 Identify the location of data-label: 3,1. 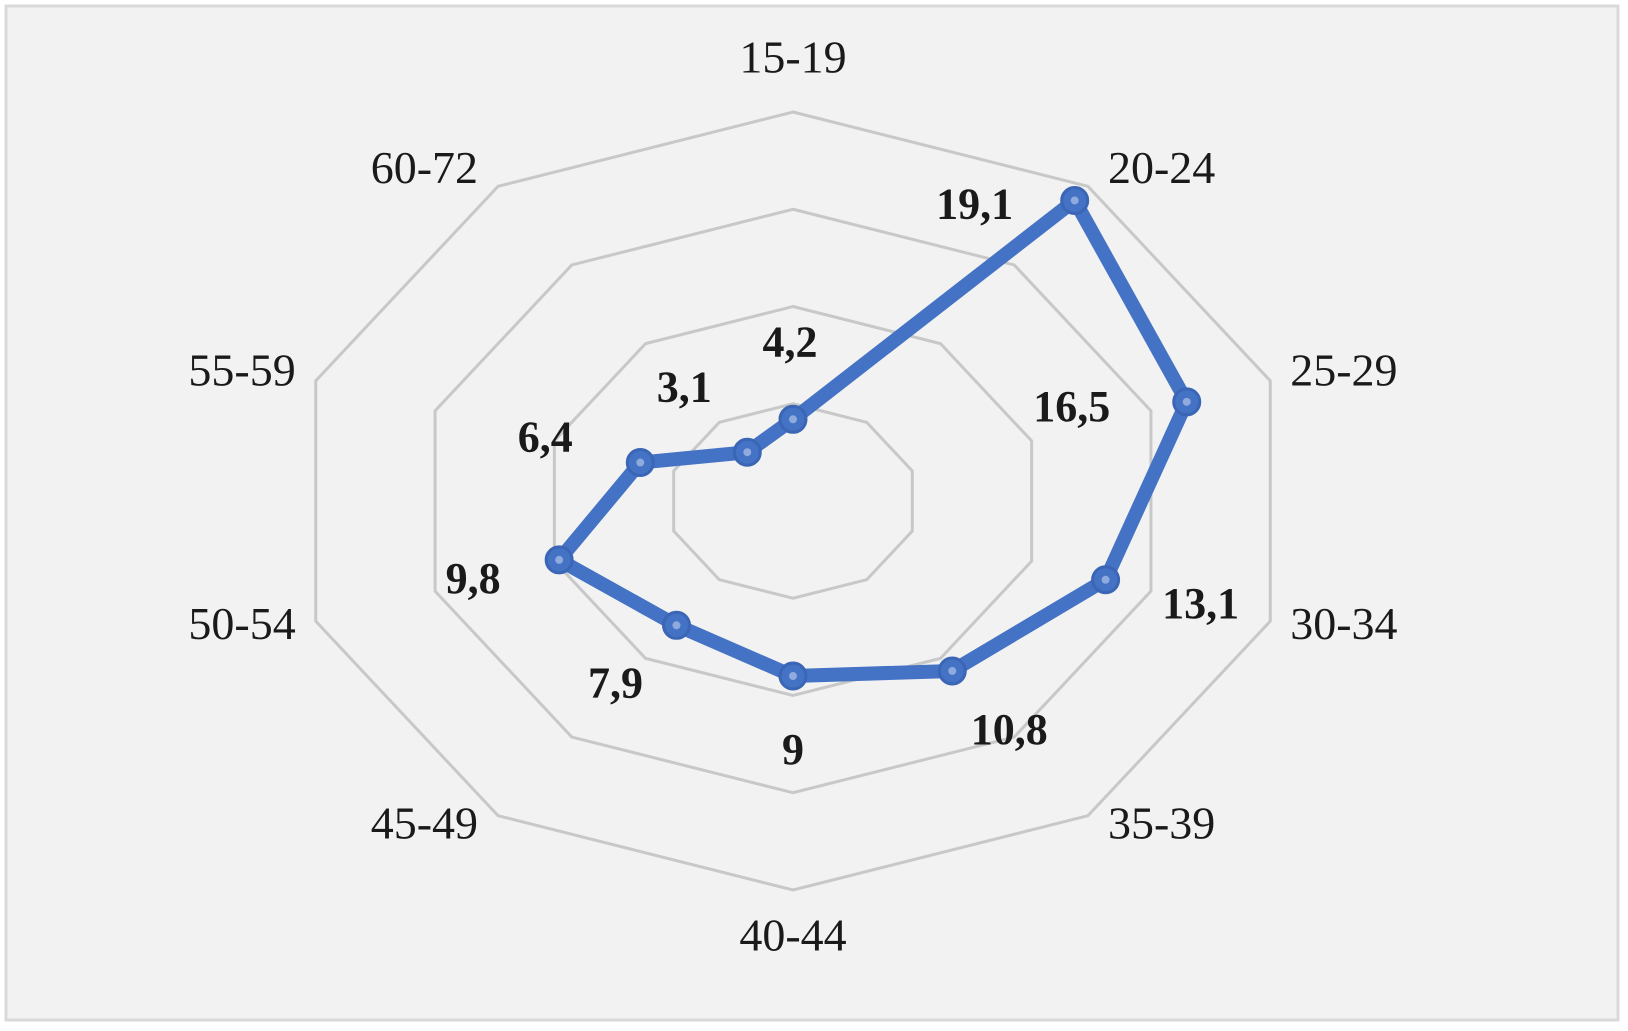
(684, 386).